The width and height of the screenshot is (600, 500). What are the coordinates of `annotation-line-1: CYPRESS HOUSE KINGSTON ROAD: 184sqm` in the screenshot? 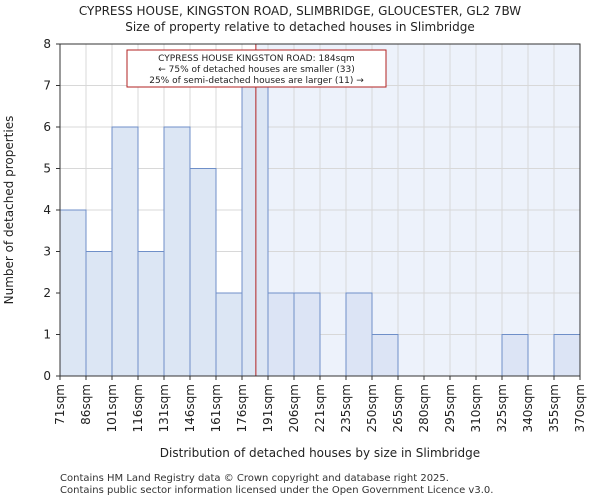 It's located at (256, 59).